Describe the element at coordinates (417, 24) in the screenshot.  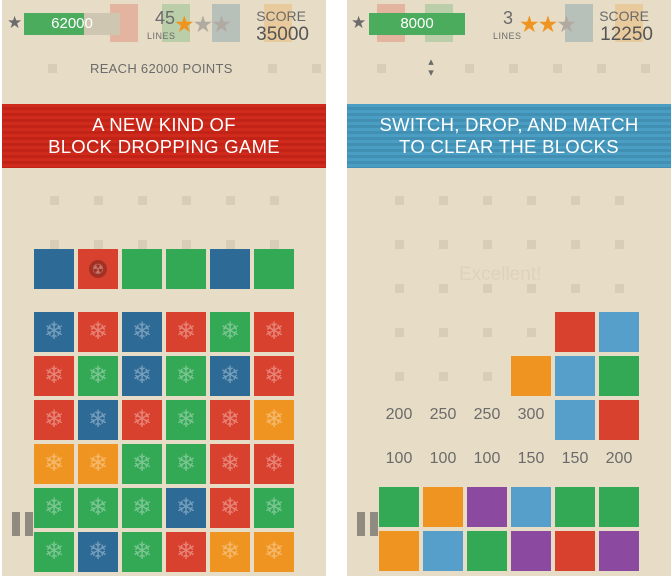
I see `progress-bar: 8000` at that location.